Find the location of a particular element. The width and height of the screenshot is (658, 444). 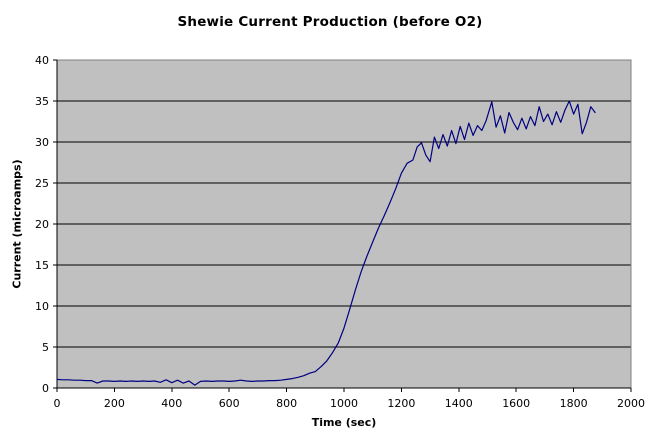

chart-title: Shewie Current Production (before O2) is located at coordinates (330, 22).